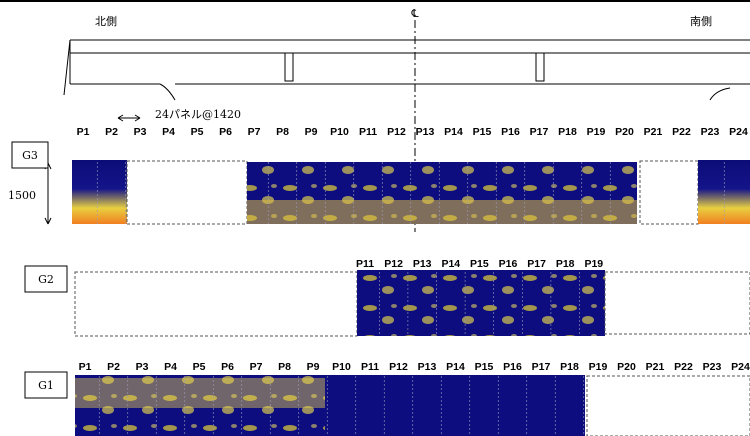 The height and width of the screenshot is (436, 750). I want to click on height-label: 1500, so click(22, 195).